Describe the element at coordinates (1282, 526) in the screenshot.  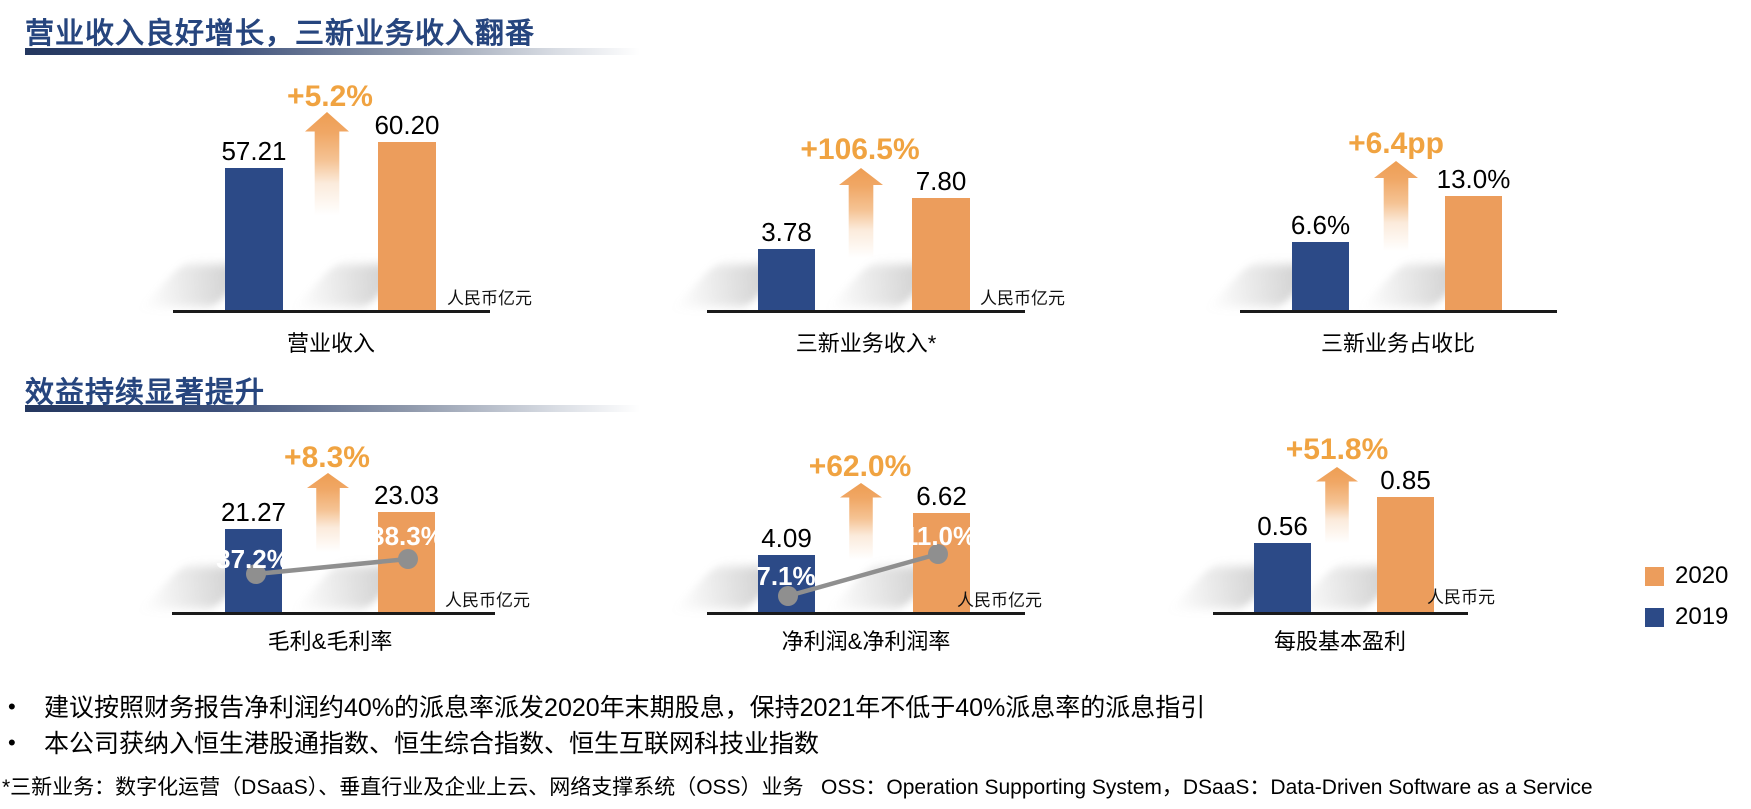
I see `chart-eps-value-2019: 0.56` at that location.